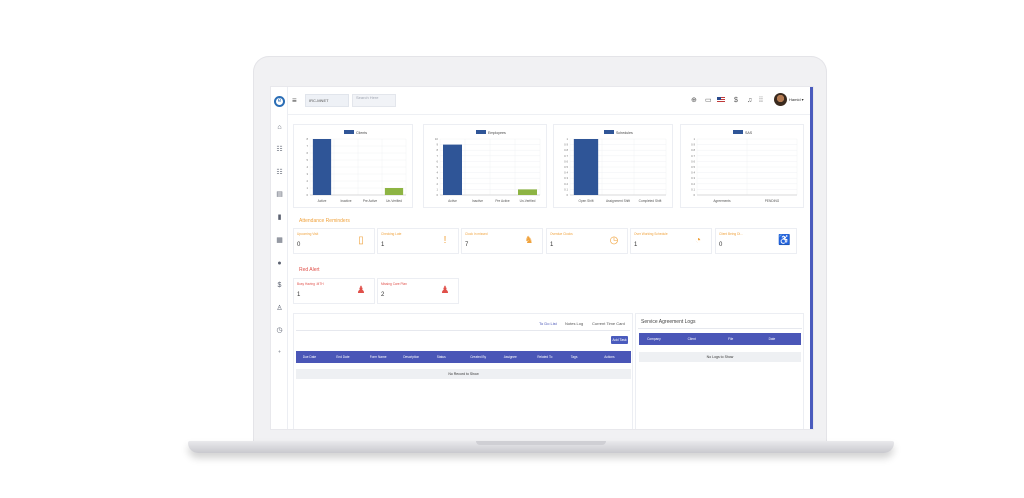 Image resolution: width=1024 pixels, height=498 pixels. I want to click on document-icon: ▤, so click(279, 194).